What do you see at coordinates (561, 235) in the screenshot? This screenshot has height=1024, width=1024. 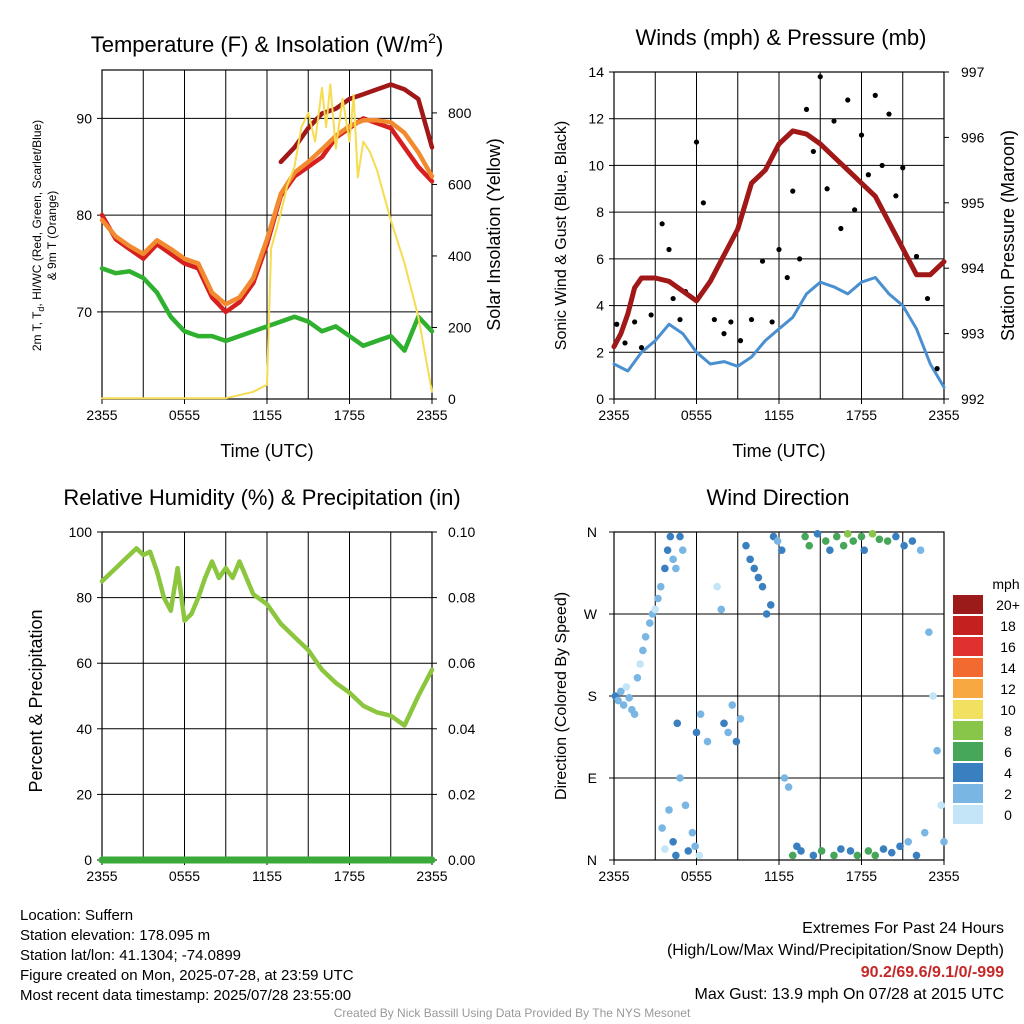 I see `y-axis-label: Sonic Wind & Gust (Blue, Black)` at bounding box center [561, 235].